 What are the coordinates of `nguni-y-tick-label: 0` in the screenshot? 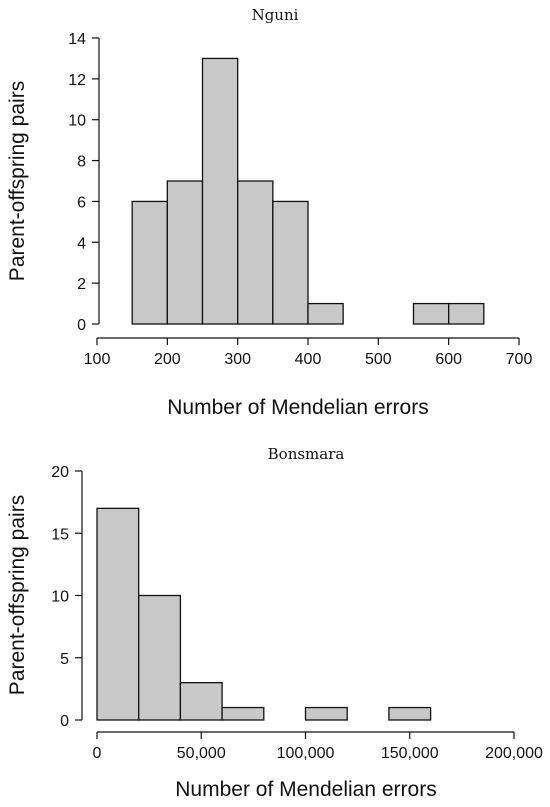 It's located at (81, 325).